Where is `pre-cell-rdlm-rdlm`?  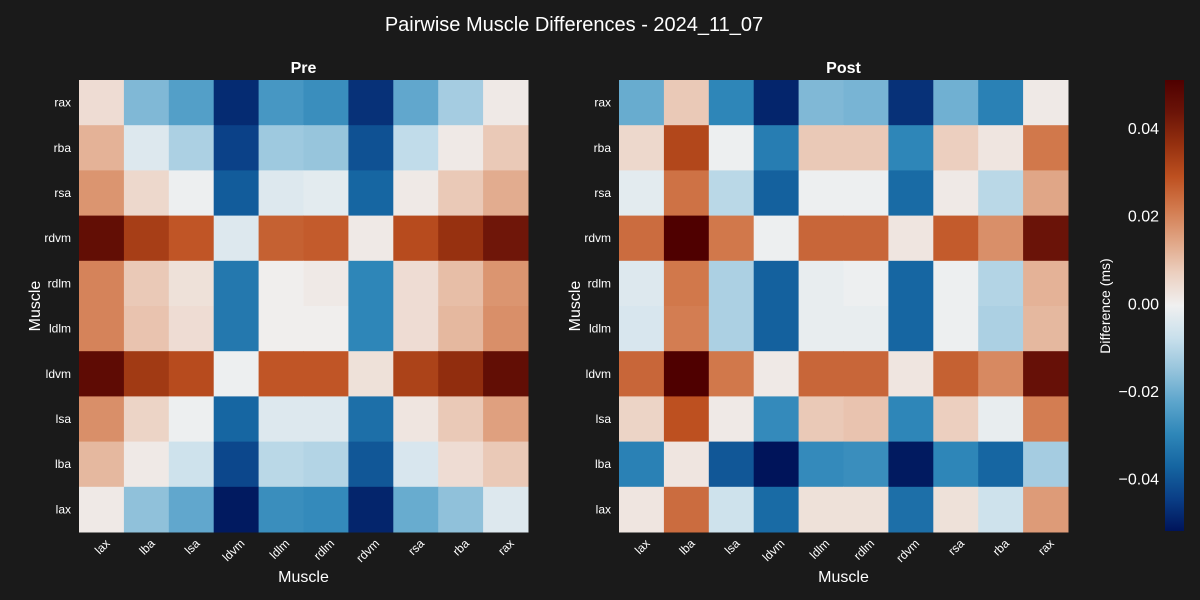
pre-cell-rdlm-rdlm is located at coordinates (326, 284).